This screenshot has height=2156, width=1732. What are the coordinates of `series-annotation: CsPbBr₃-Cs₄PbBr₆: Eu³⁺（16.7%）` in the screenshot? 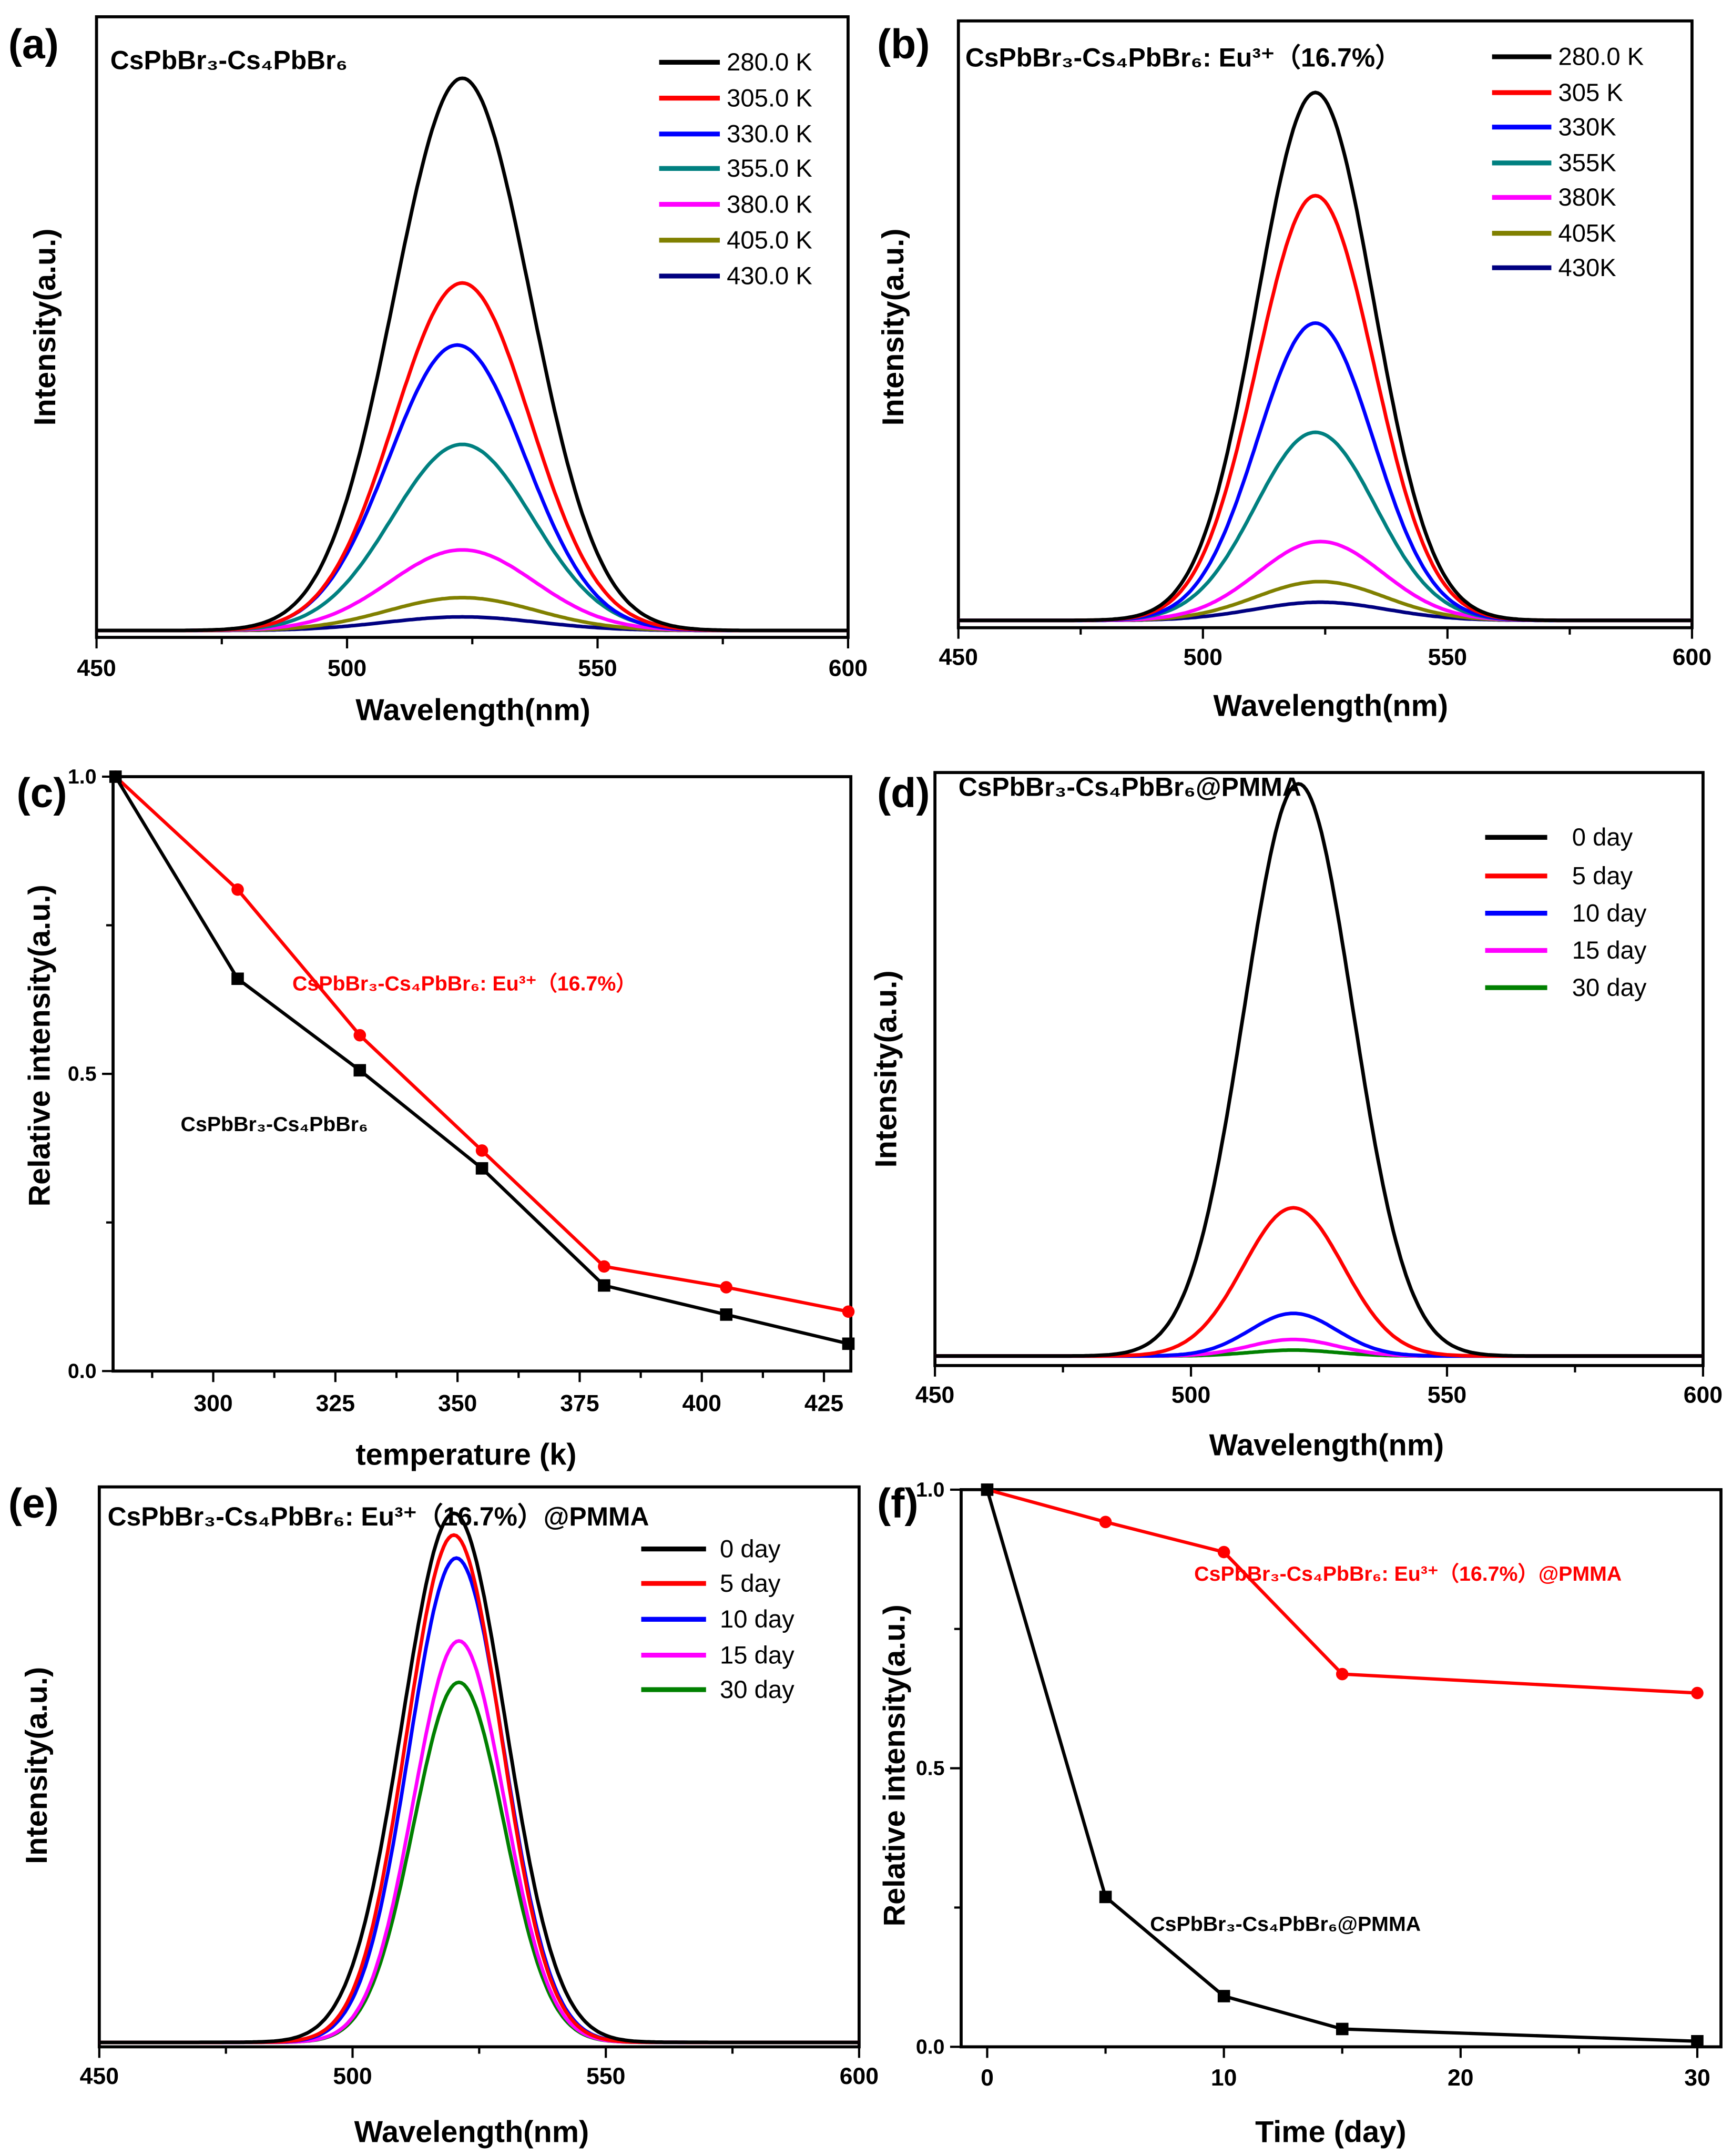 It's located at (465, 984).